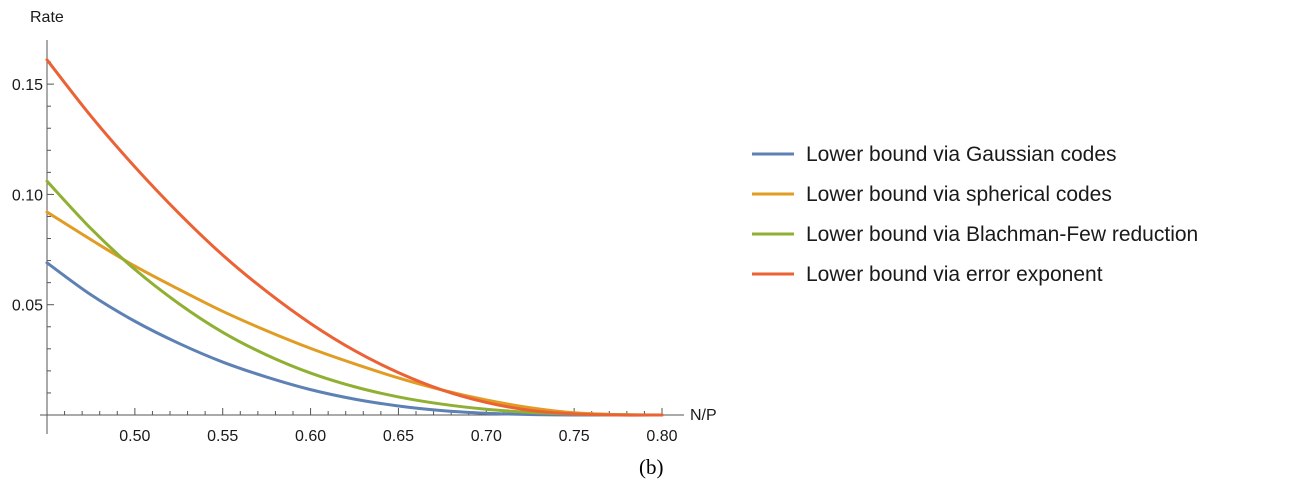 Image resolution: width=1307 pixels, height=494 pixels. I want to click on caption: (b), so click(651, 467).